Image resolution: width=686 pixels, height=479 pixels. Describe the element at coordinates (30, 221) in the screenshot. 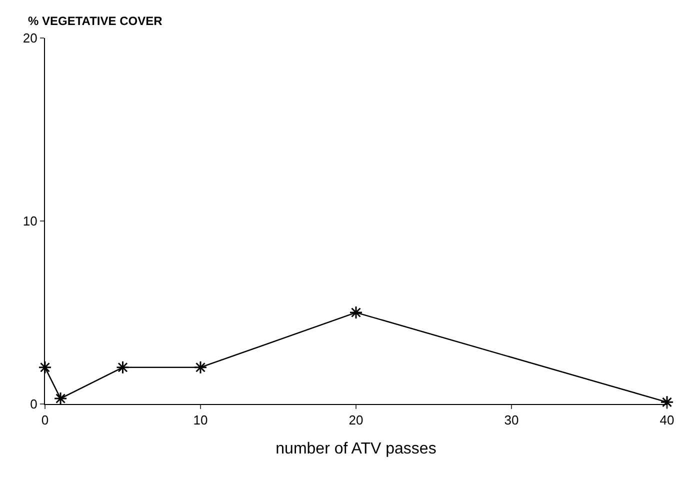

I see `y-tick-label: 10` at that location.